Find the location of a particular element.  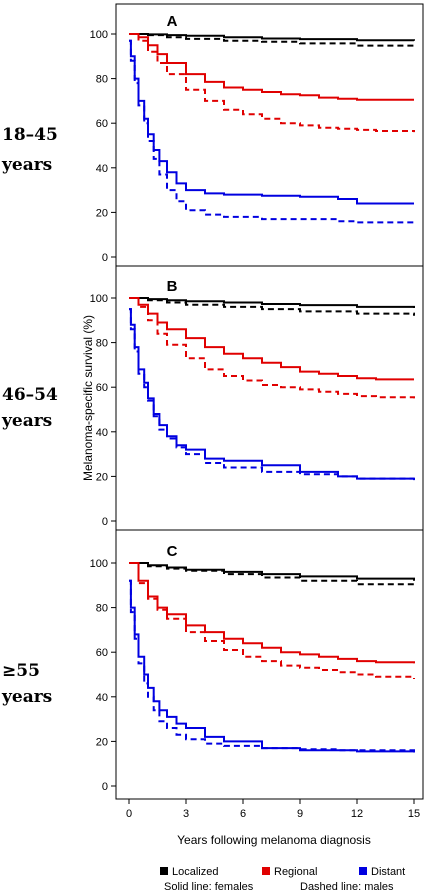

age-group-label: 46–54 is located at coordinates (30, 395).